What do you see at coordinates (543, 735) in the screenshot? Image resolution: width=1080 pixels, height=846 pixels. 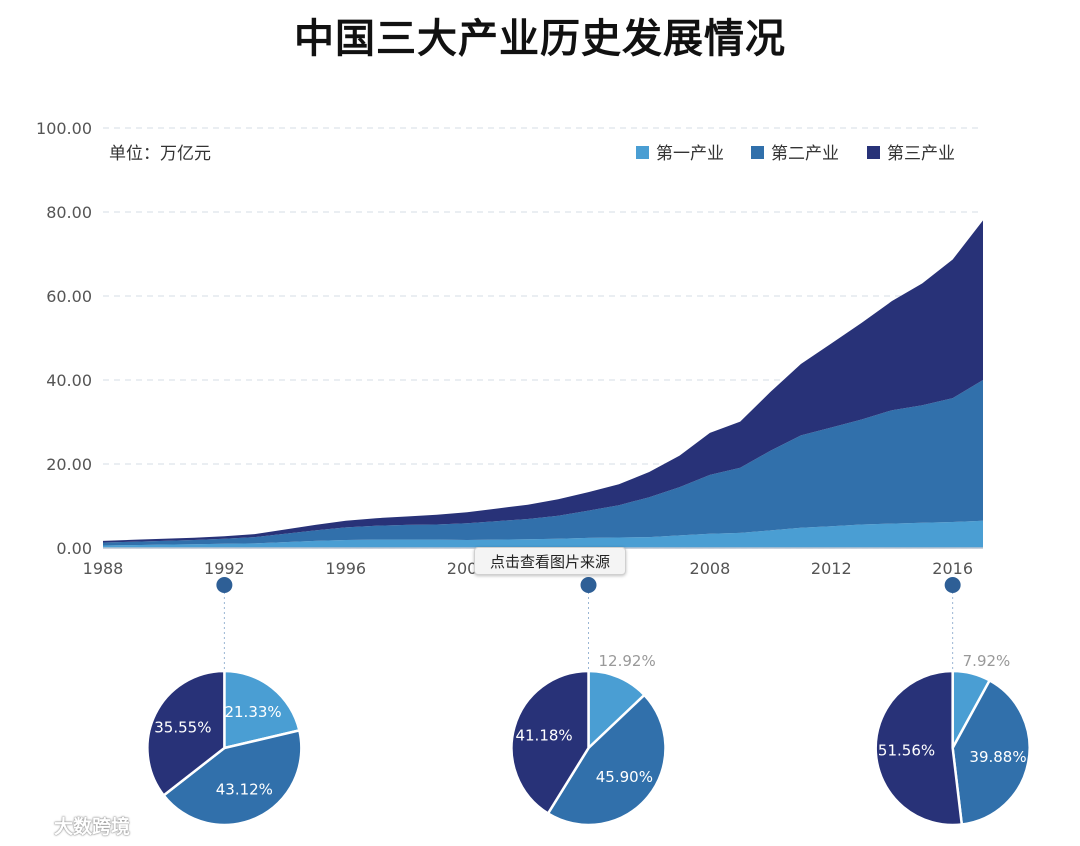 I see `pie-slice-label: 41.18%` at bounding box center [543, 735].